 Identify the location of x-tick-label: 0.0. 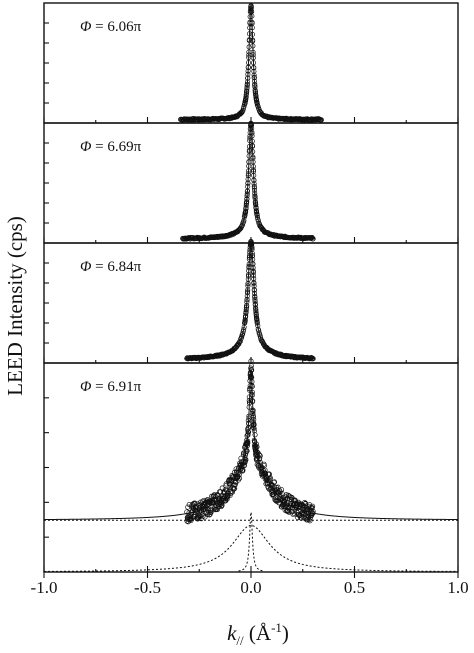
(250, 587).